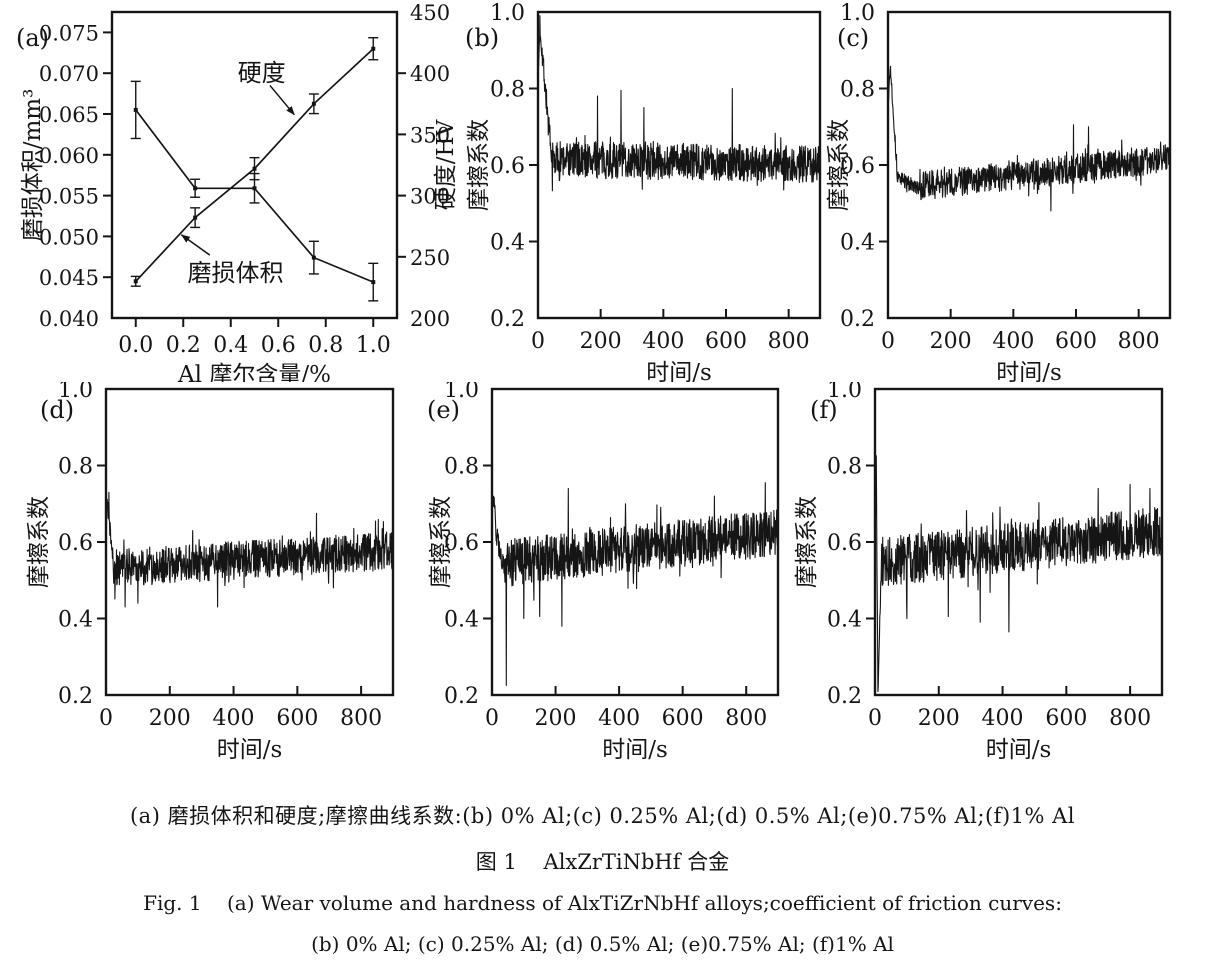  Describe the element at coordinates (430, 258) in the screenshot. I see `svg-text: 250` at that location.